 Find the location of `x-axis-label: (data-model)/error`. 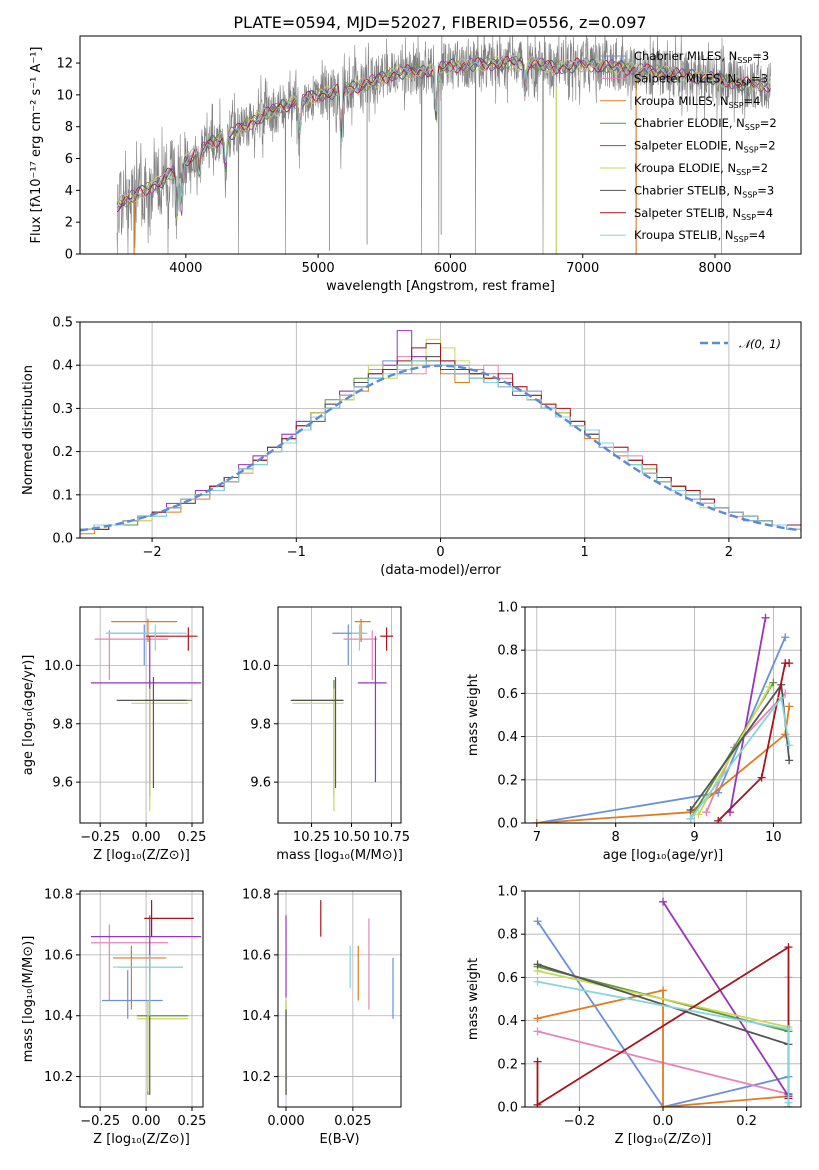

x-axis-label: (data-model)/error is located at coordinates (440, 570).